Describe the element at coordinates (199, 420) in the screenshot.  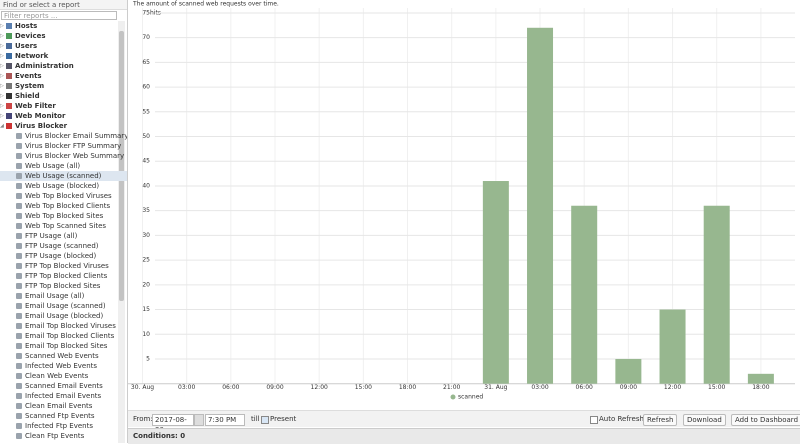
I see `date-picker-button` at that location.